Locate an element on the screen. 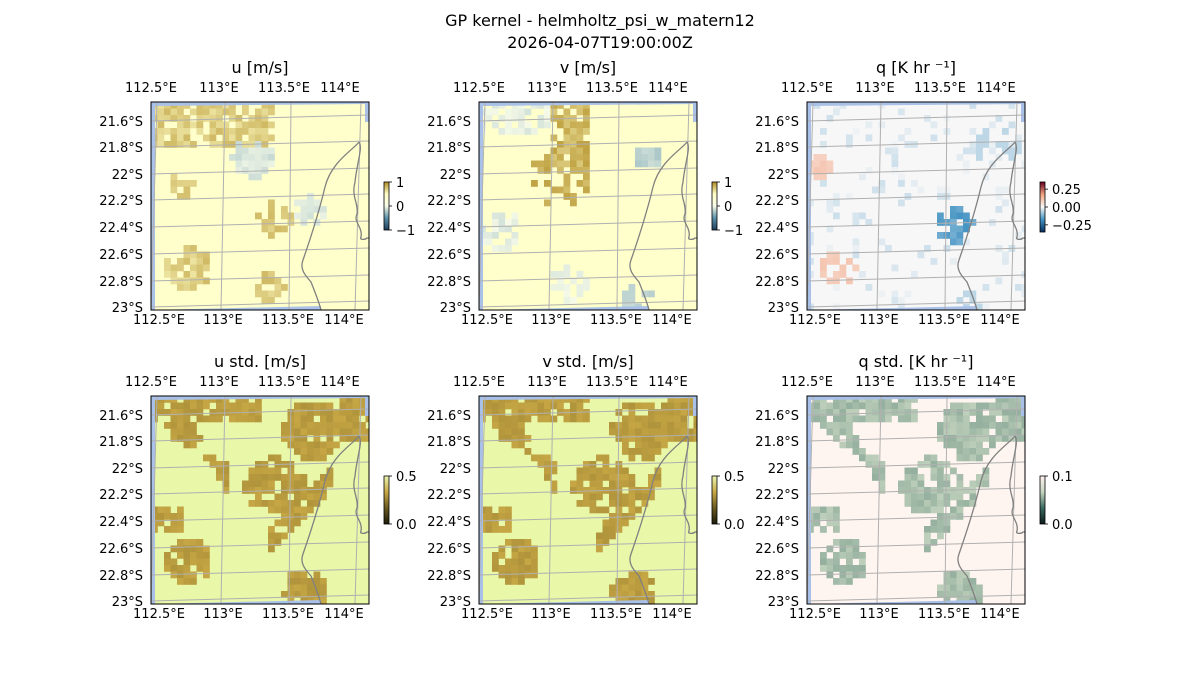  gridline-lon is located at coordinates (290, 500).